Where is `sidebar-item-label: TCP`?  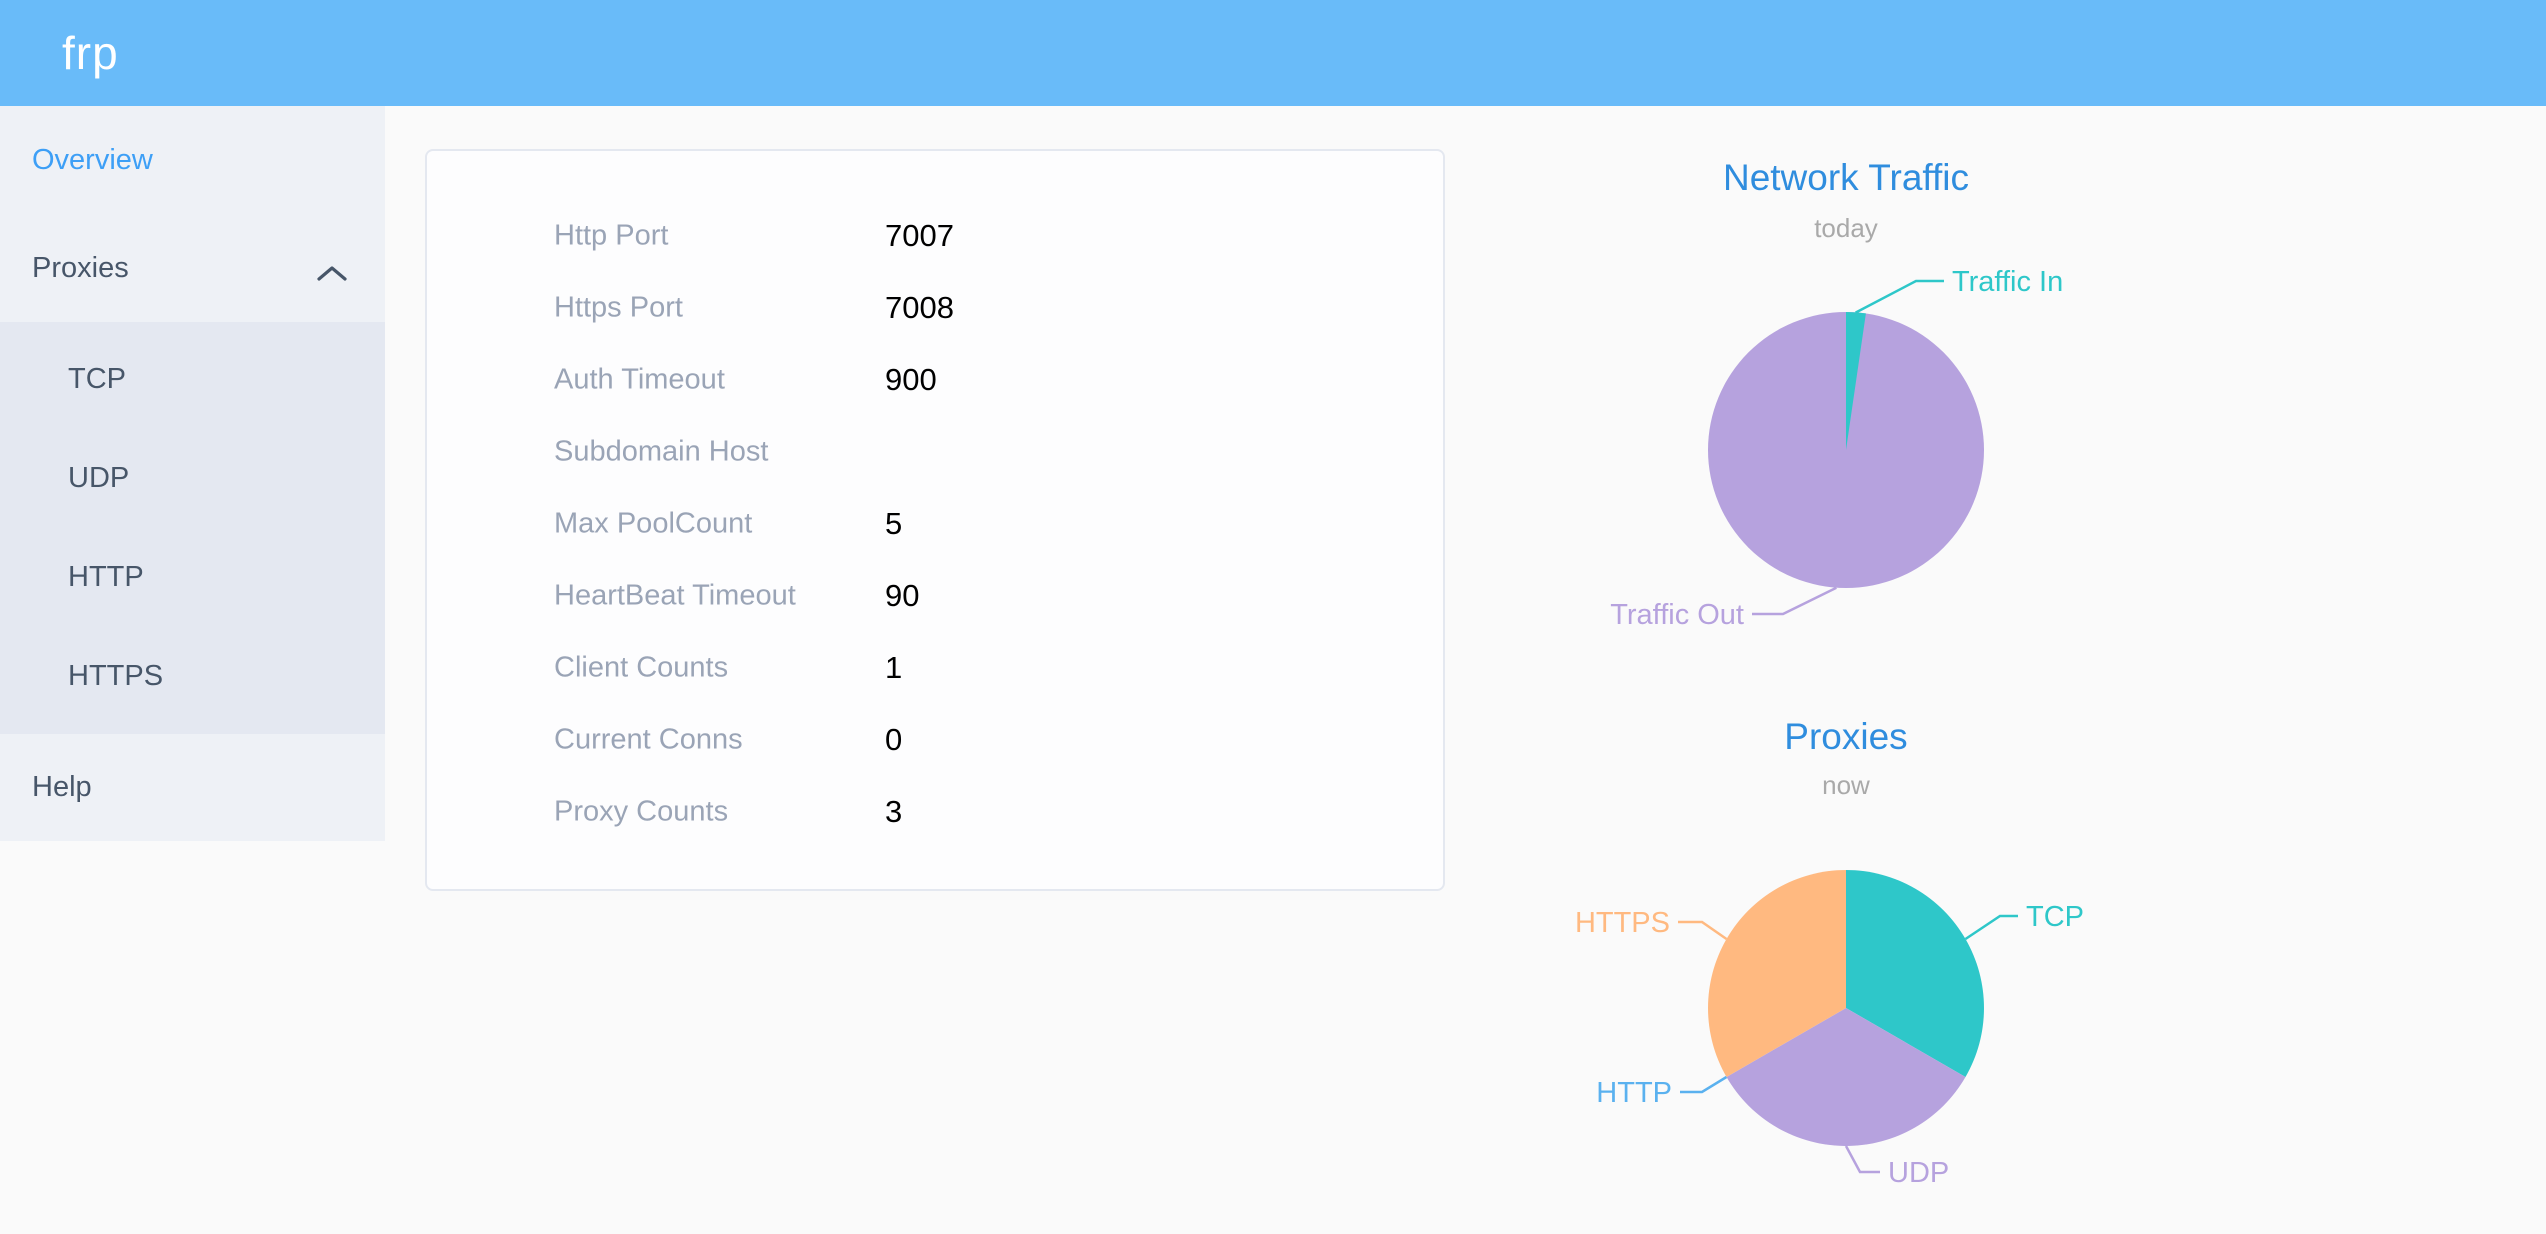 sidebar-item-label: TCP is located at coordinates (97, 379).